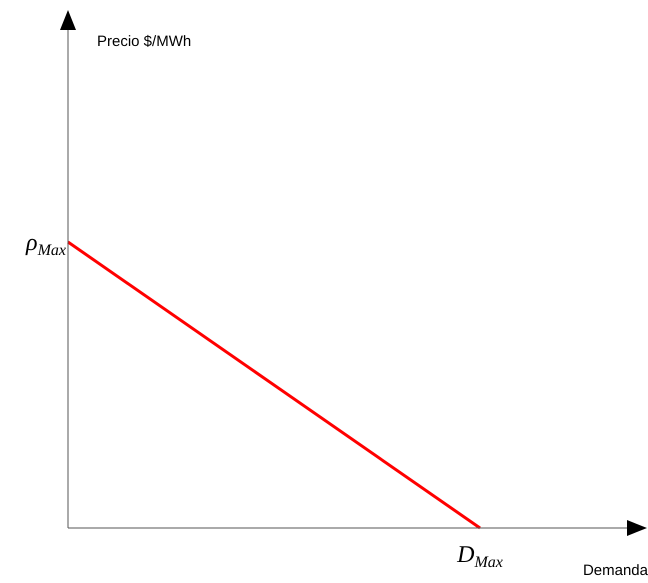 The image size is (648, 583). What do you see at coordinates (615, 570) in the screenshot?
I see `x-axis-title: Demanda` at bounding box center [615, 570].